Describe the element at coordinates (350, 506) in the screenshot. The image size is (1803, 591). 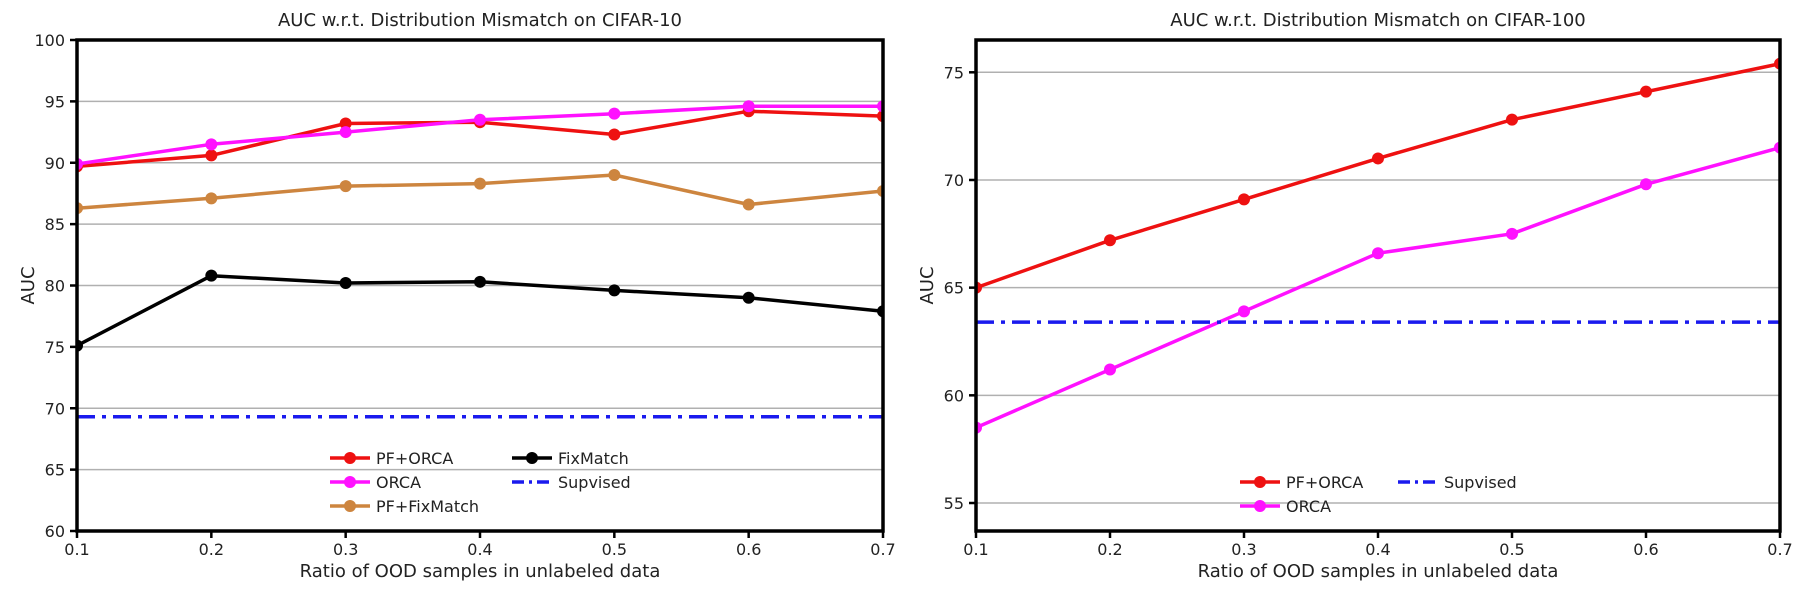
I see `legend-marker-pf-fixmatch` at that location.